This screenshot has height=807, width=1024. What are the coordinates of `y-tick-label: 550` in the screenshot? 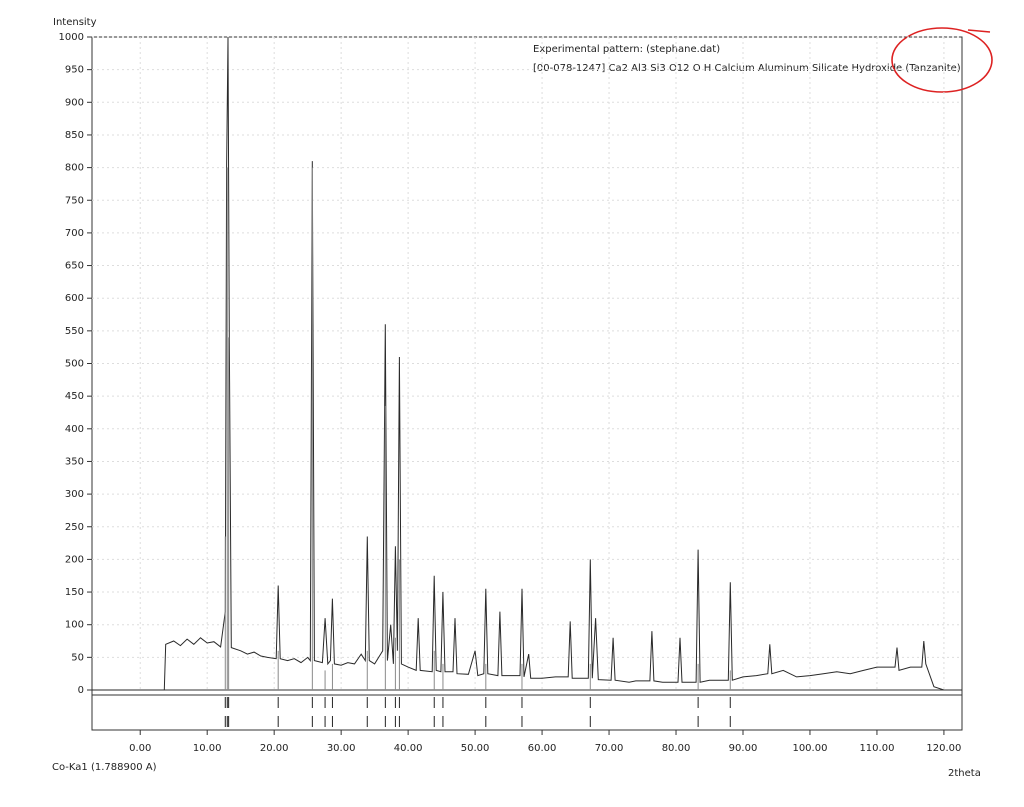 It's located at (74, 331).